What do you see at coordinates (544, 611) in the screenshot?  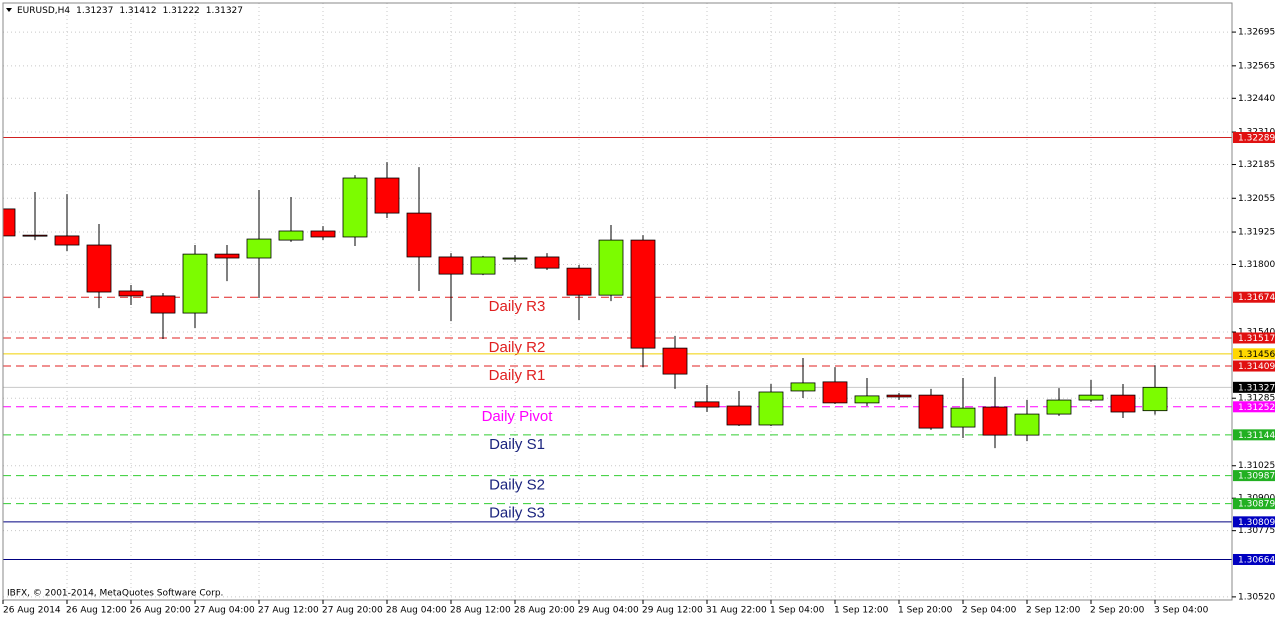 I see `x-tick-label: 28 Aug 20:00` at bounding box center [544, 611].